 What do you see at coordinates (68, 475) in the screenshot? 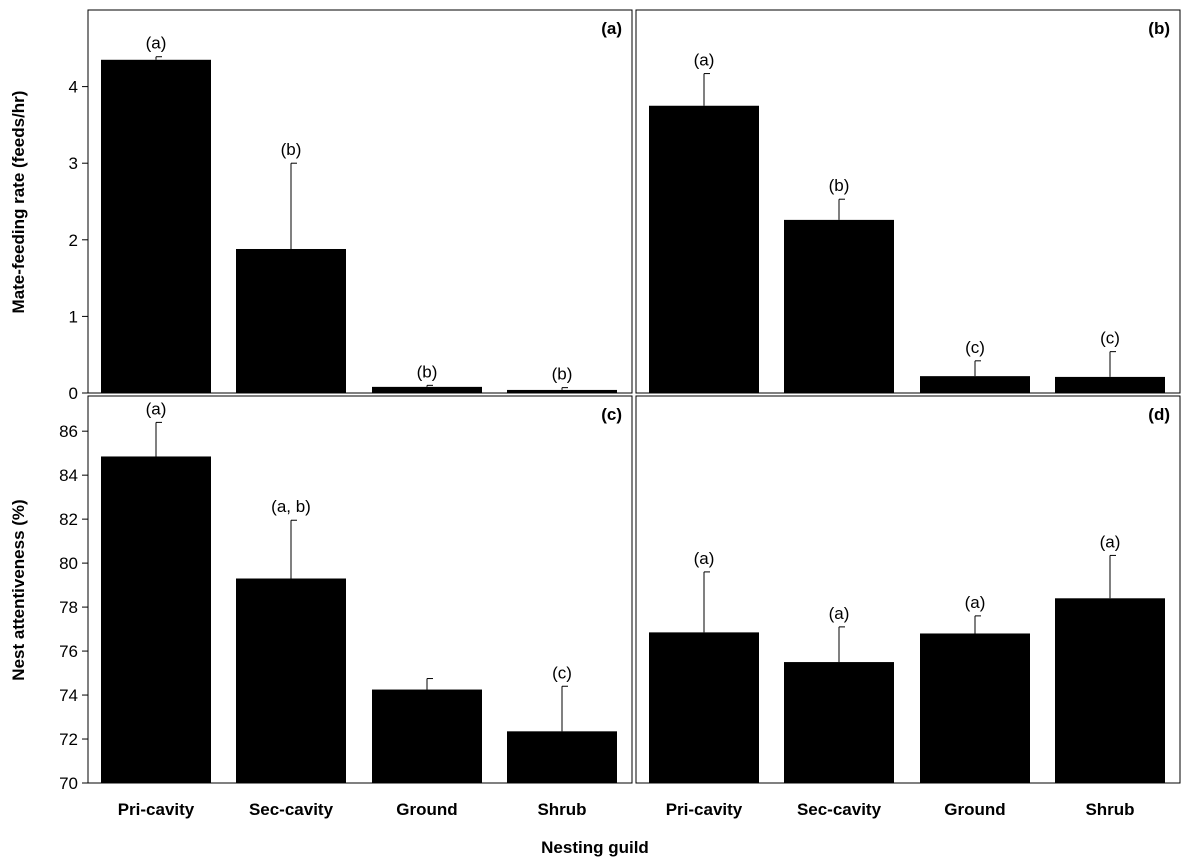
I see `y-tick-label: 84` at bounding box center [68, 475].